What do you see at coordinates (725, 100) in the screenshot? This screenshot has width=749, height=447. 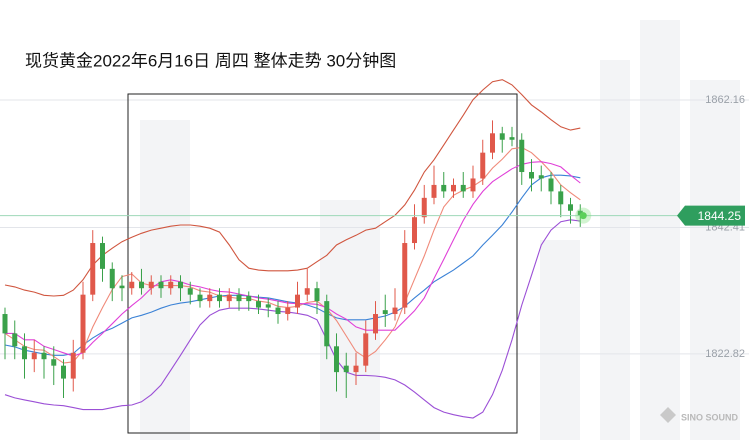 I see `y-tick-label: 1862.16` at bounding box center [725, 100].